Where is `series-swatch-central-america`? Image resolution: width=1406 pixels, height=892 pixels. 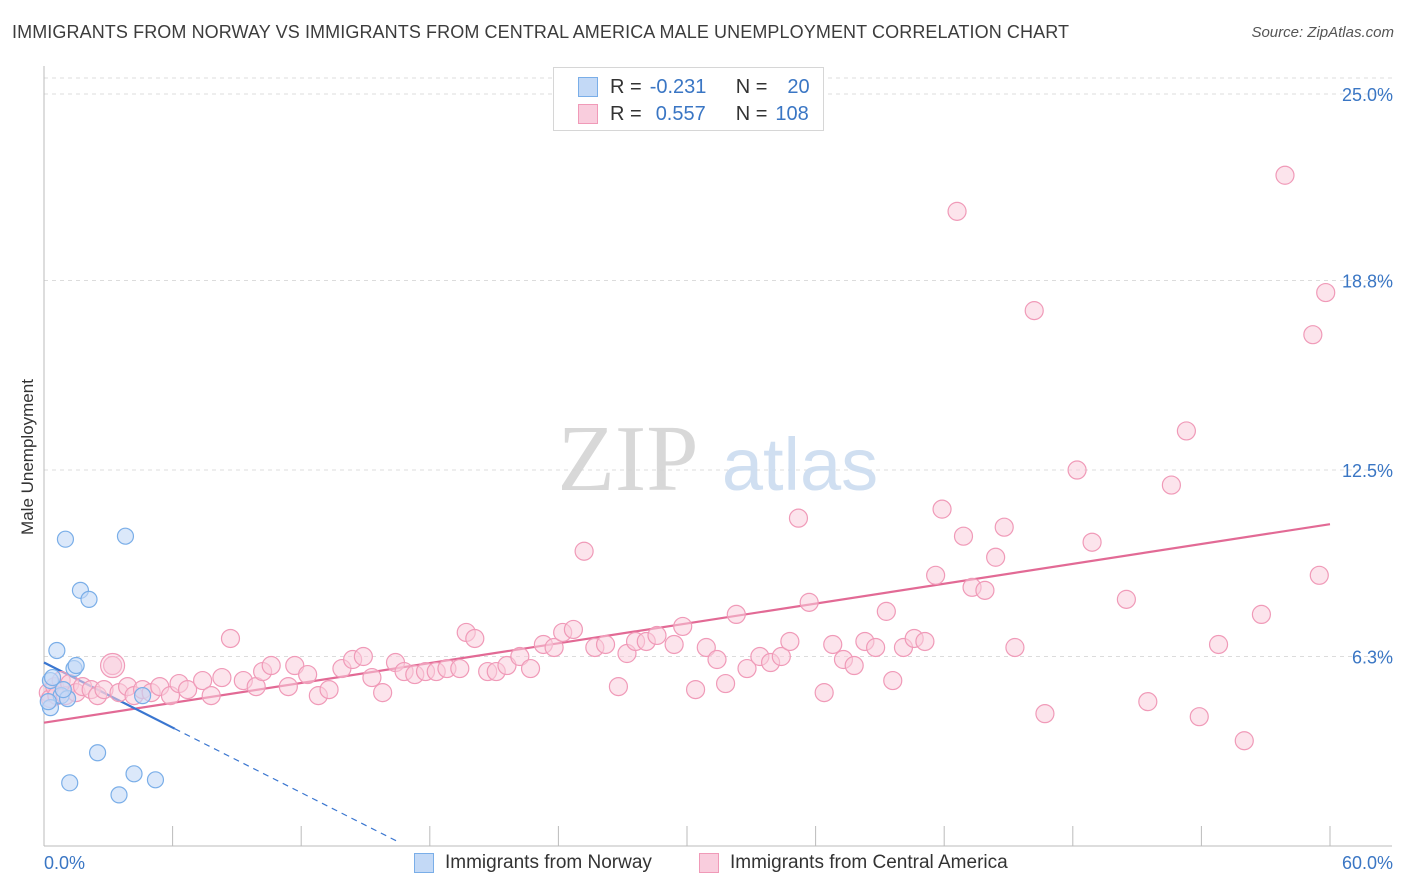
series-swatch-central-america is located at coordinates (709, 863).